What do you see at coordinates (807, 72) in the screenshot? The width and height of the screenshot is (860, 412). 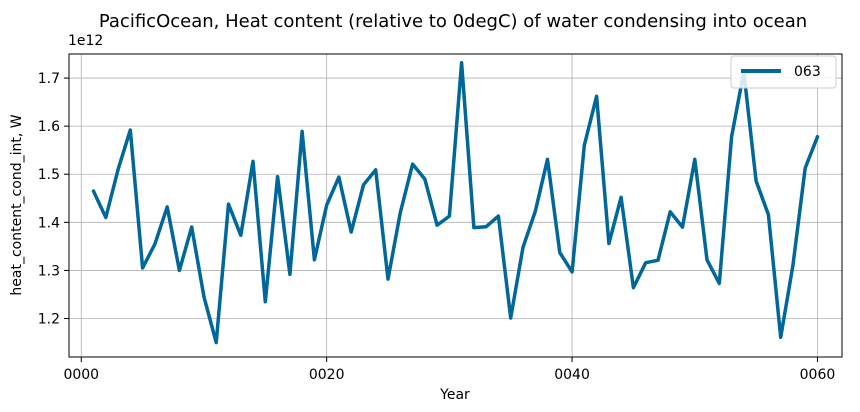 I see `legend-label-063: 063` at bounding box center [807, 72].